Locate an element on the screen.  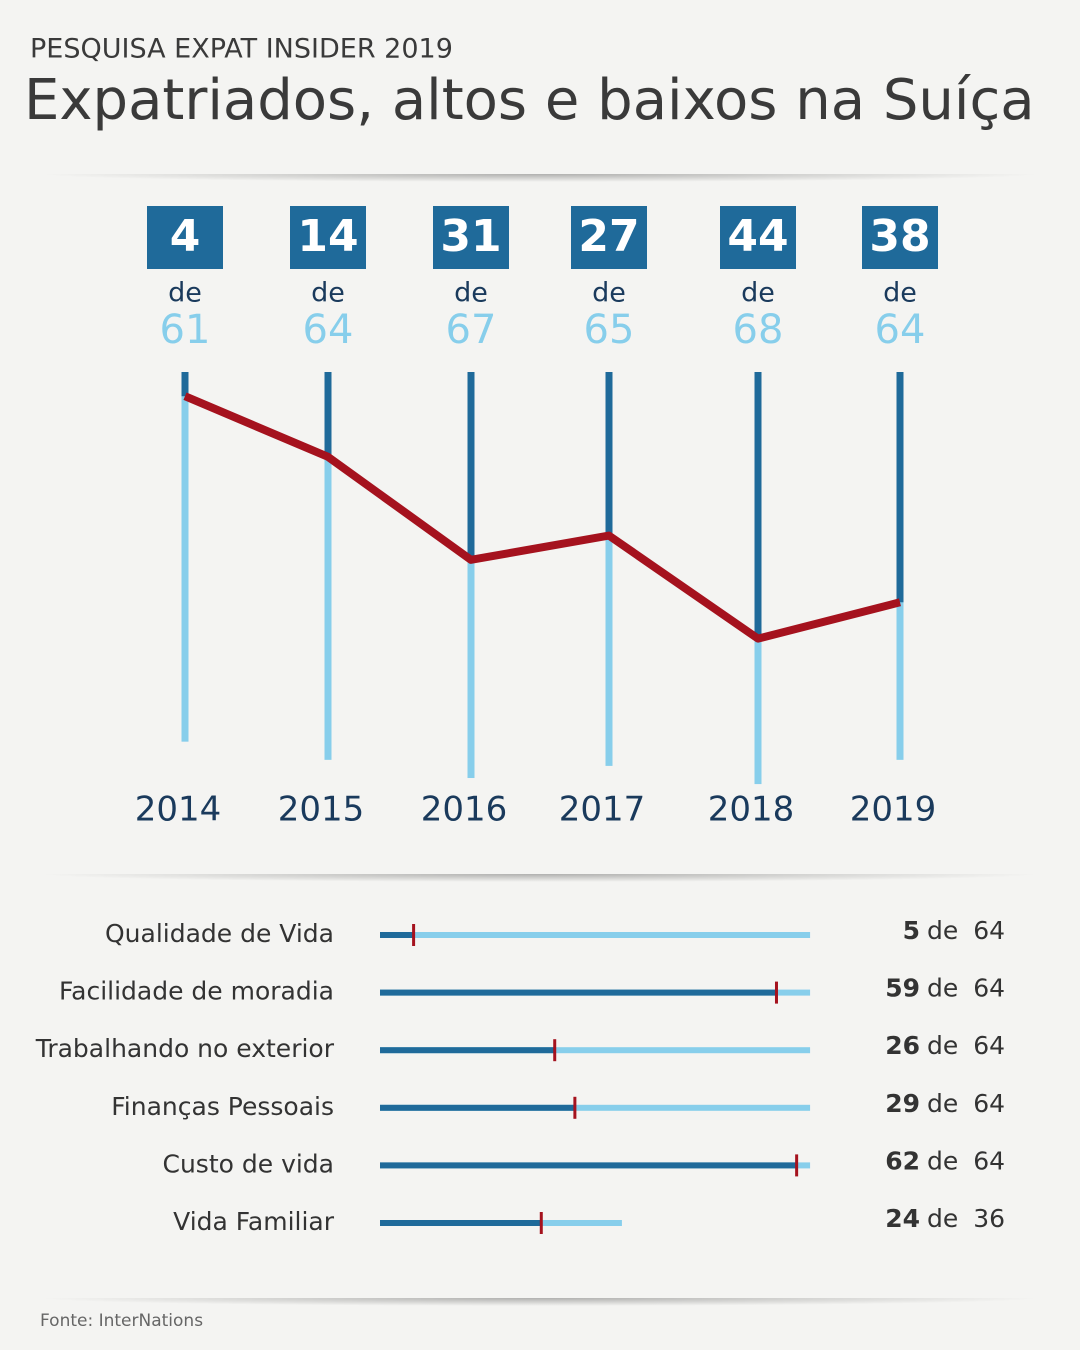
row-label: Trabalhando no exterior is located at coordinates (185, 1048).